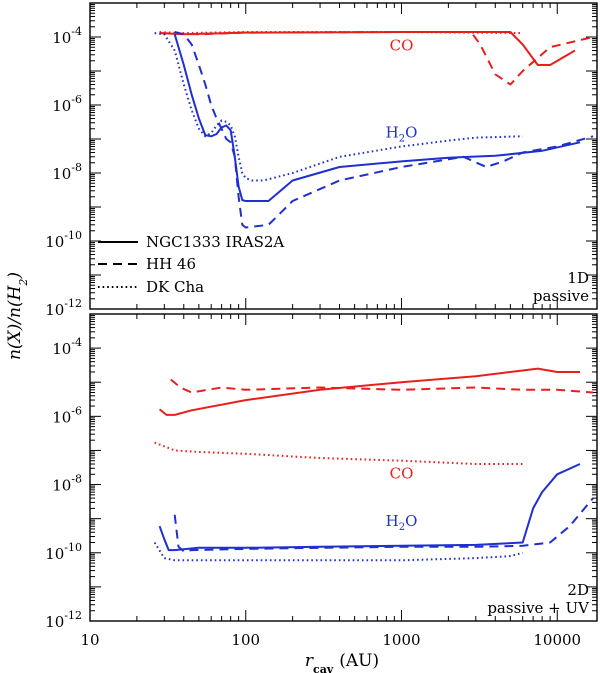 The height and width of the screenshot is (673, 600). Describe the element at coordinates (561, 296) in the screenshot. I see `panel-label-mode: passive` at that location.